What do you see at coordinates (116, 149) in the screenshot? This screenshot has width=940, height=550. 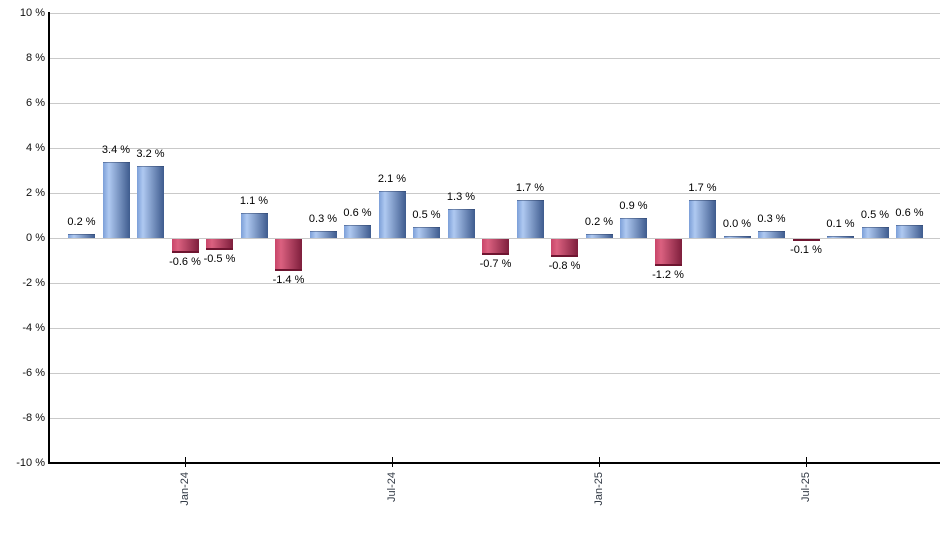 I see `bar-value-label: 3.4 %` at bounding box center [116, 149].